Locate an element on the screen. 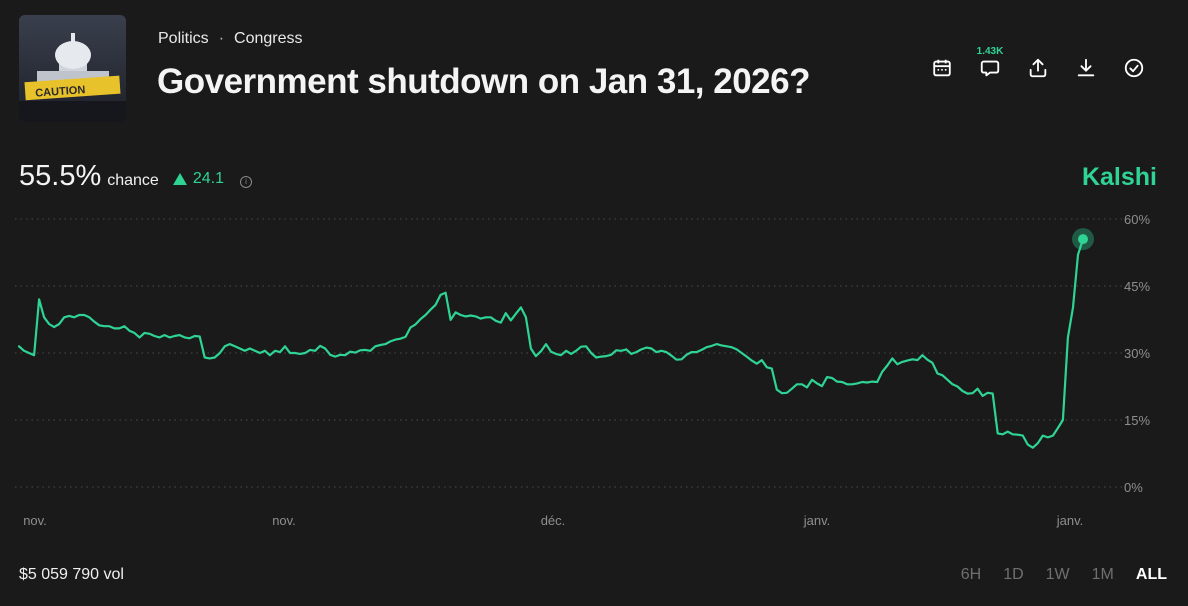 This screenshot has height=606, width=1188. volume-label: $5 059 790 vol is located at coordinates (71, 574).